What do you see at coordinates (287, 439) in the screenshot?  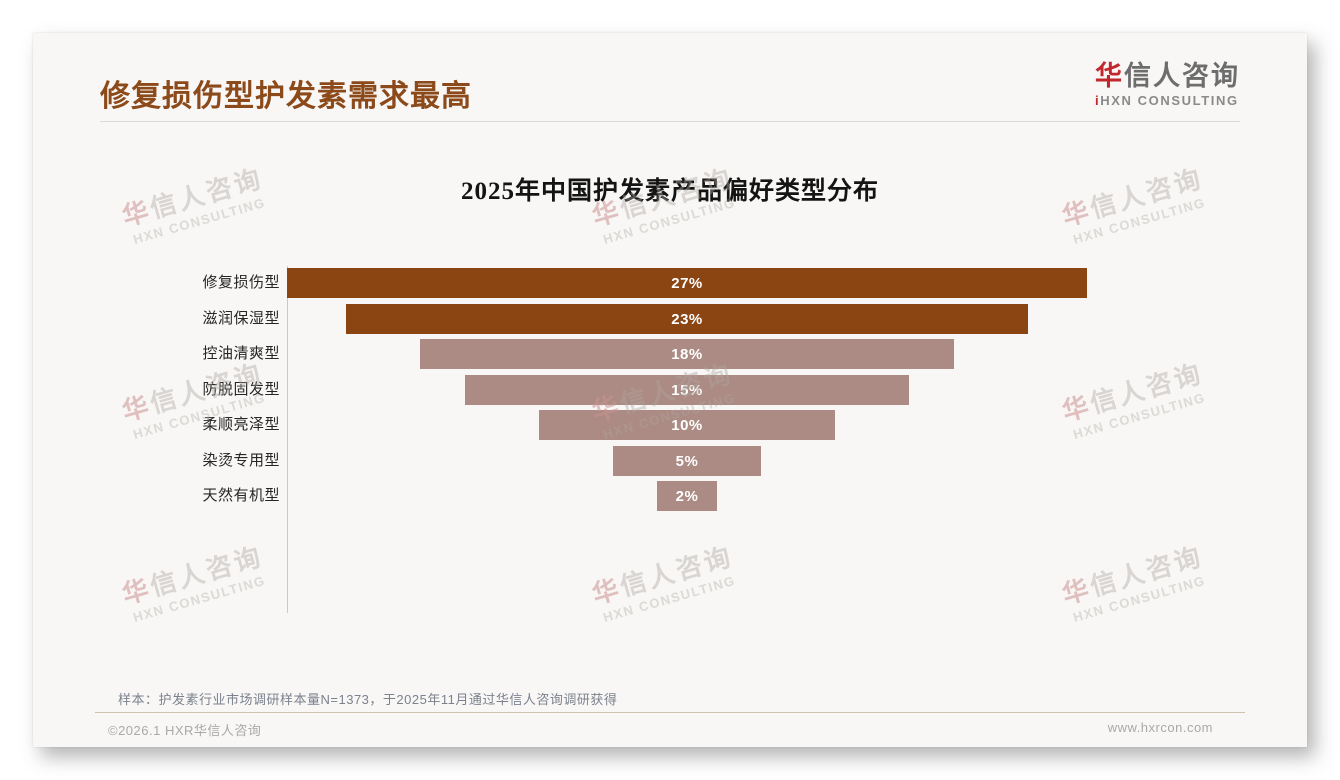 I see `chart-axis-line` at bounding box center [287, 439].